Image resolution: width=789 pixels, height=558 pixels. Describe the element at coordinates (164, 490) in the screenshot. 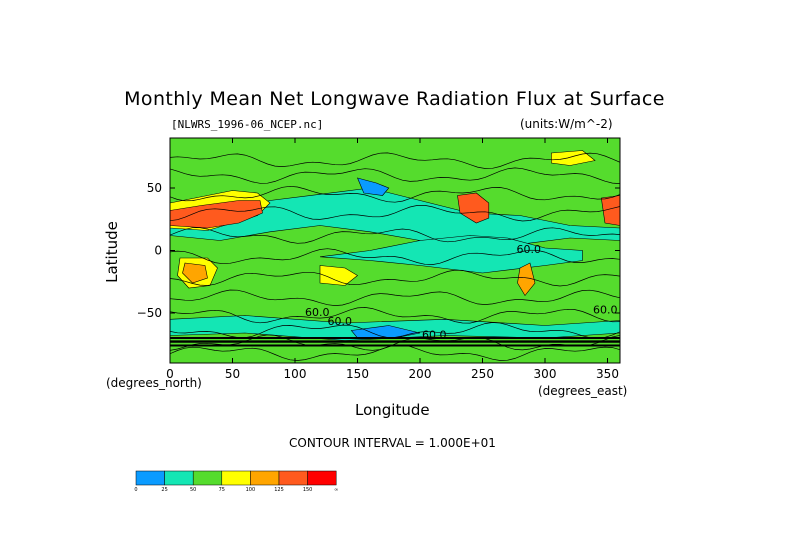

I see `colorbar-level-label: 25` at that location.